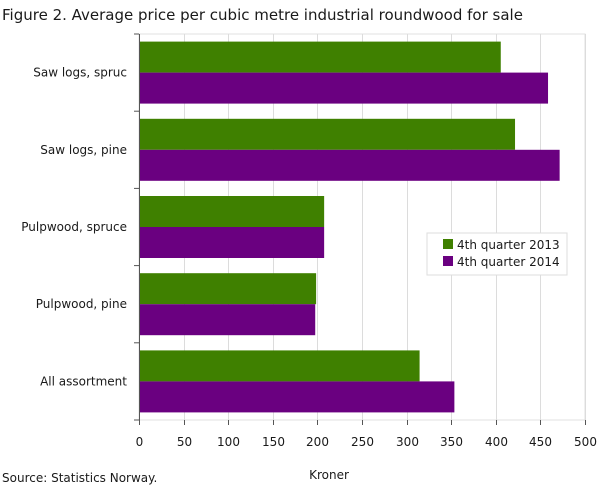 This screenshot has height=487, width=608. I want to click on x-tick-label-200: 200, so click(317, 442).